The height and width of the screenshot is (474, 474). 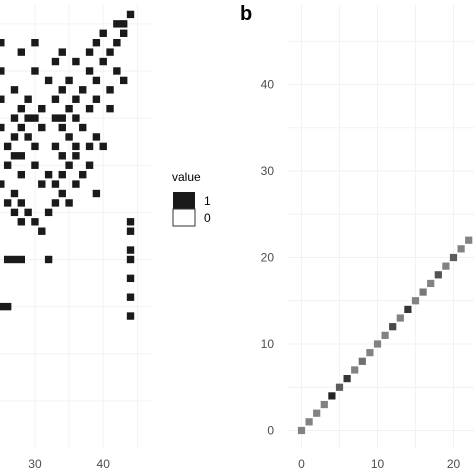 I want to click on legend-title: value, so click(x=186, y=177).